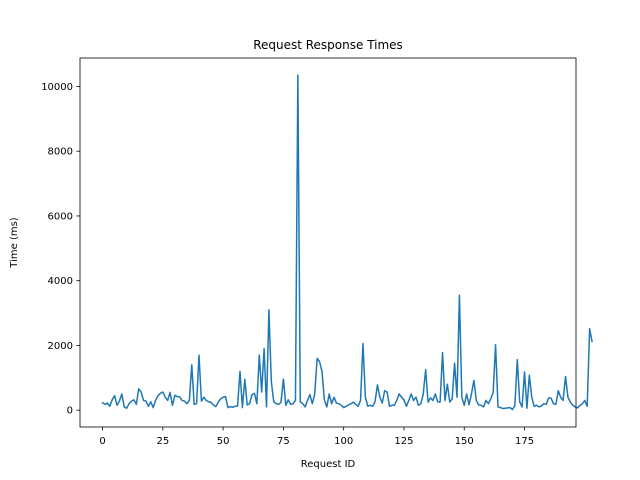  What do you see at coordinates (403, 441) in the screenshot?
I see `x-tick-label: 125` at bounding box center [403, 441].